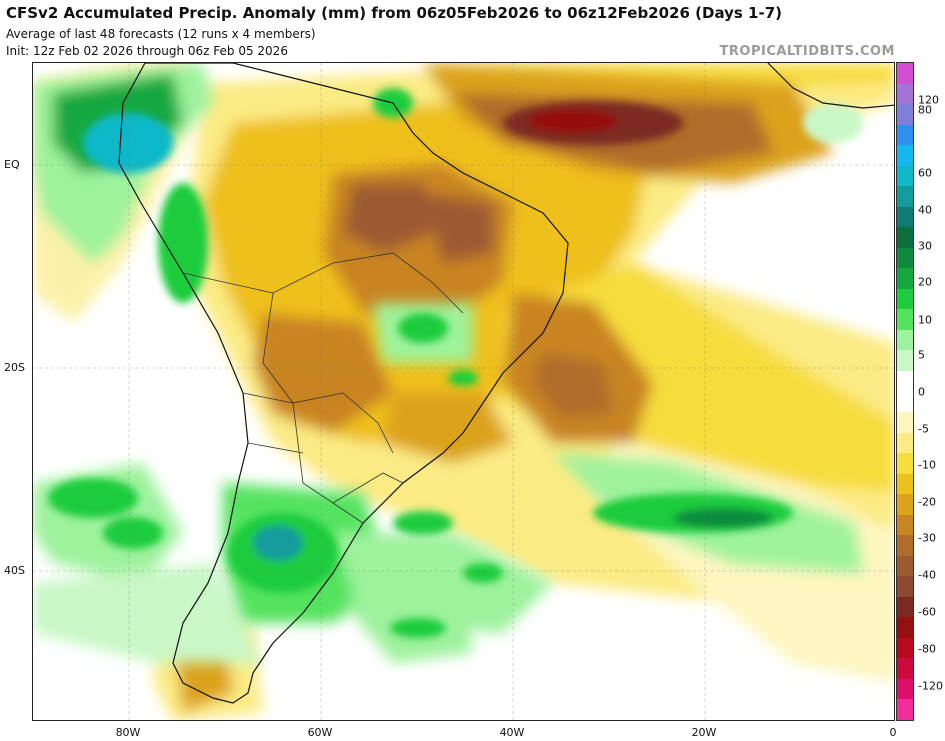  What do you see at coordinates (928, 100) in the screenshot?
I see `cb-label: 120` at bounding box center [928, 100].